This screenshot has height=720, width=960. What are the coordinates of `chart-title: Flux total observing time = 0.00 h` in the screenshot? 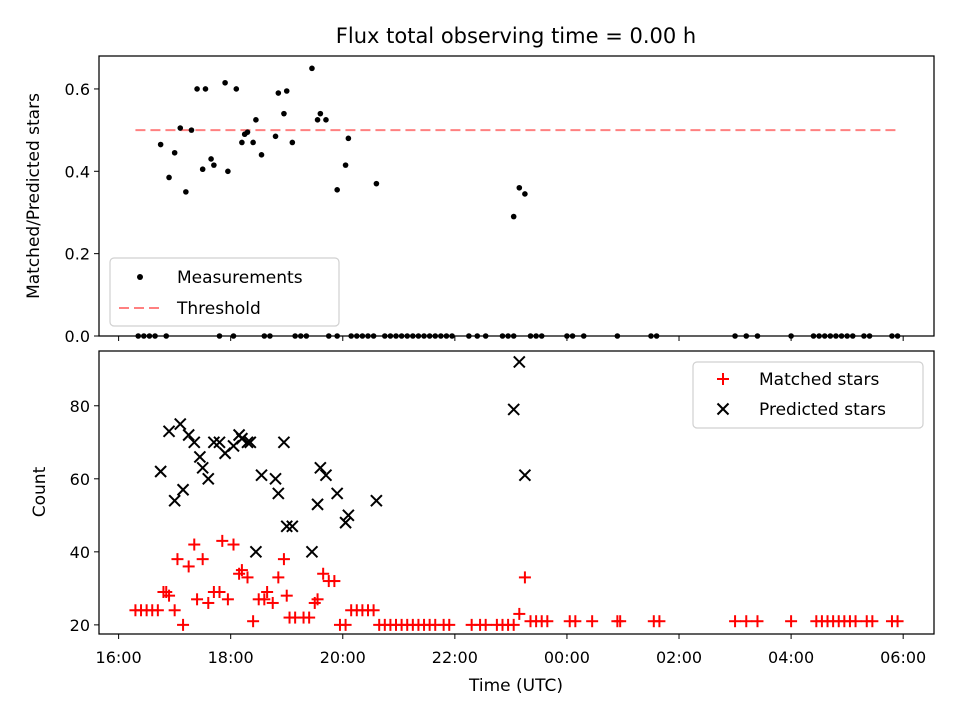 It's located at (516, 36).